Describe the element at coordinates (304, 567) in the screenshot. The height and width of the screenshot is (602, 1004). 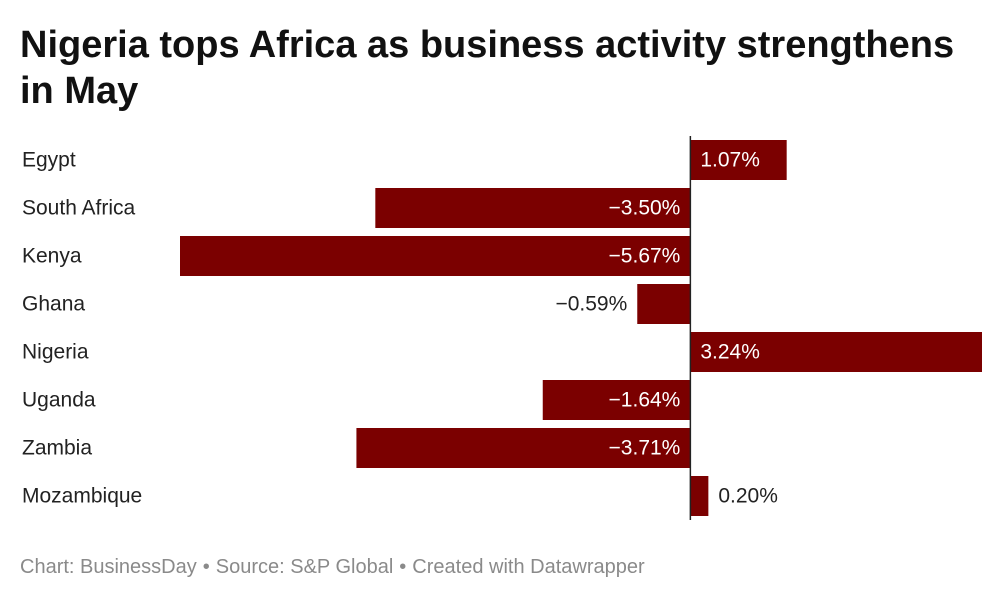
I see `source-credit: Source: S&P Global` at that location.